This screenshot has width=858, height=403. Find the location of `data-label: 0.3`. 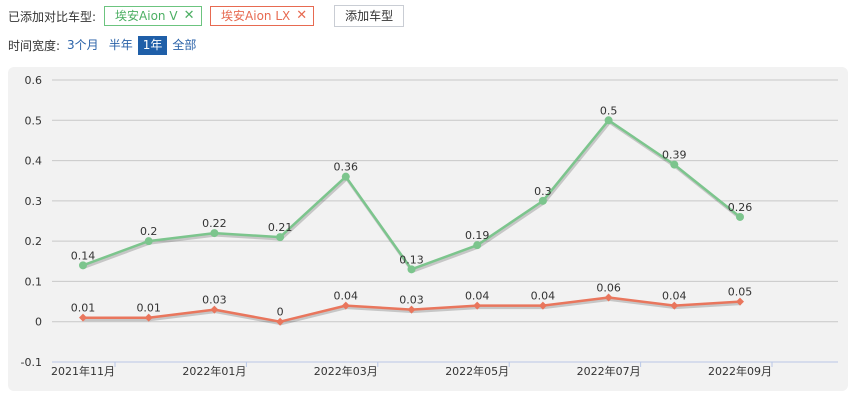

data-label: 0.3 is located at coordinates (543, 191).